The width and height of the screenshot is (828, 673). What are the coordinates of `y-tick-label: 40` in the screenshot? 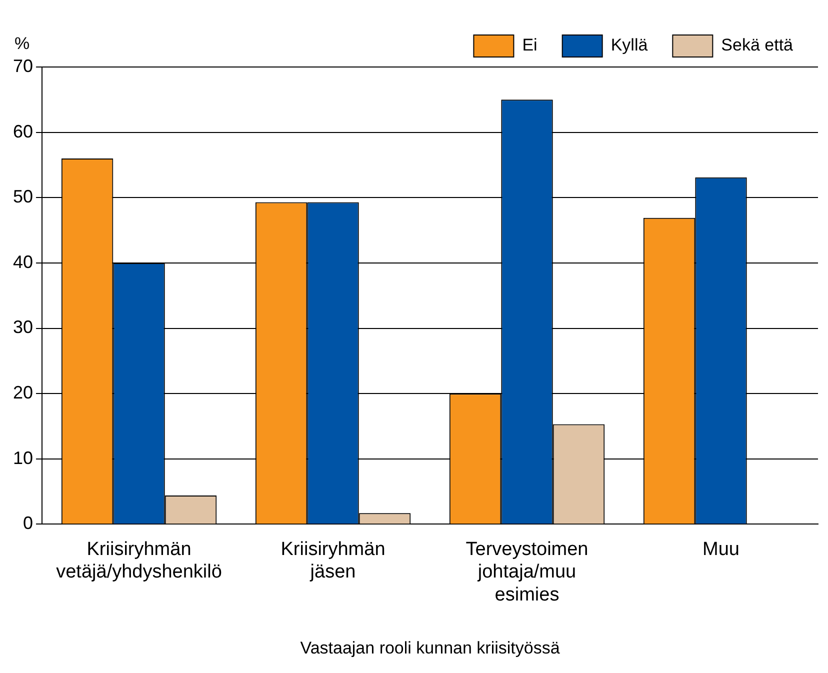 It's located at (23, 262).